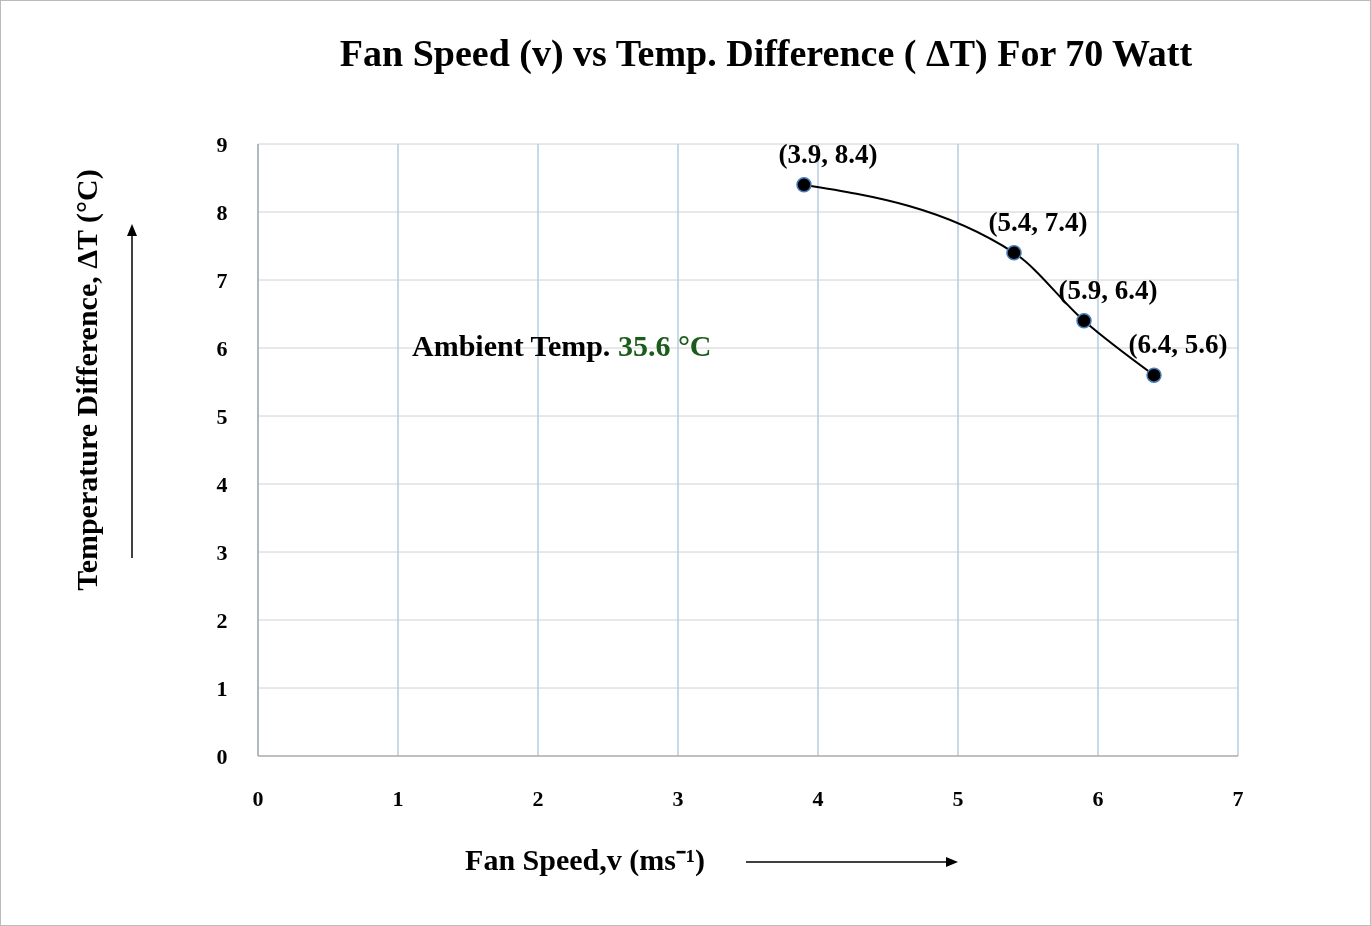 This screenshot has width=1371, height=926. What do you see at coordinates (222, 280) in the screenshot?
I see `y-tick-label: 7` at bounding box center [222, 280].